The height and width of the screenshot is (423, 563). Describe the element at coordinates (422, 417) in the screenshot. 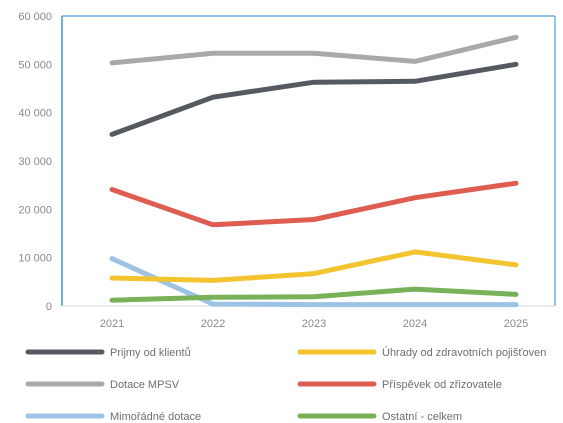

I see `legend-label-6: Ostatní - celkem` at that location.